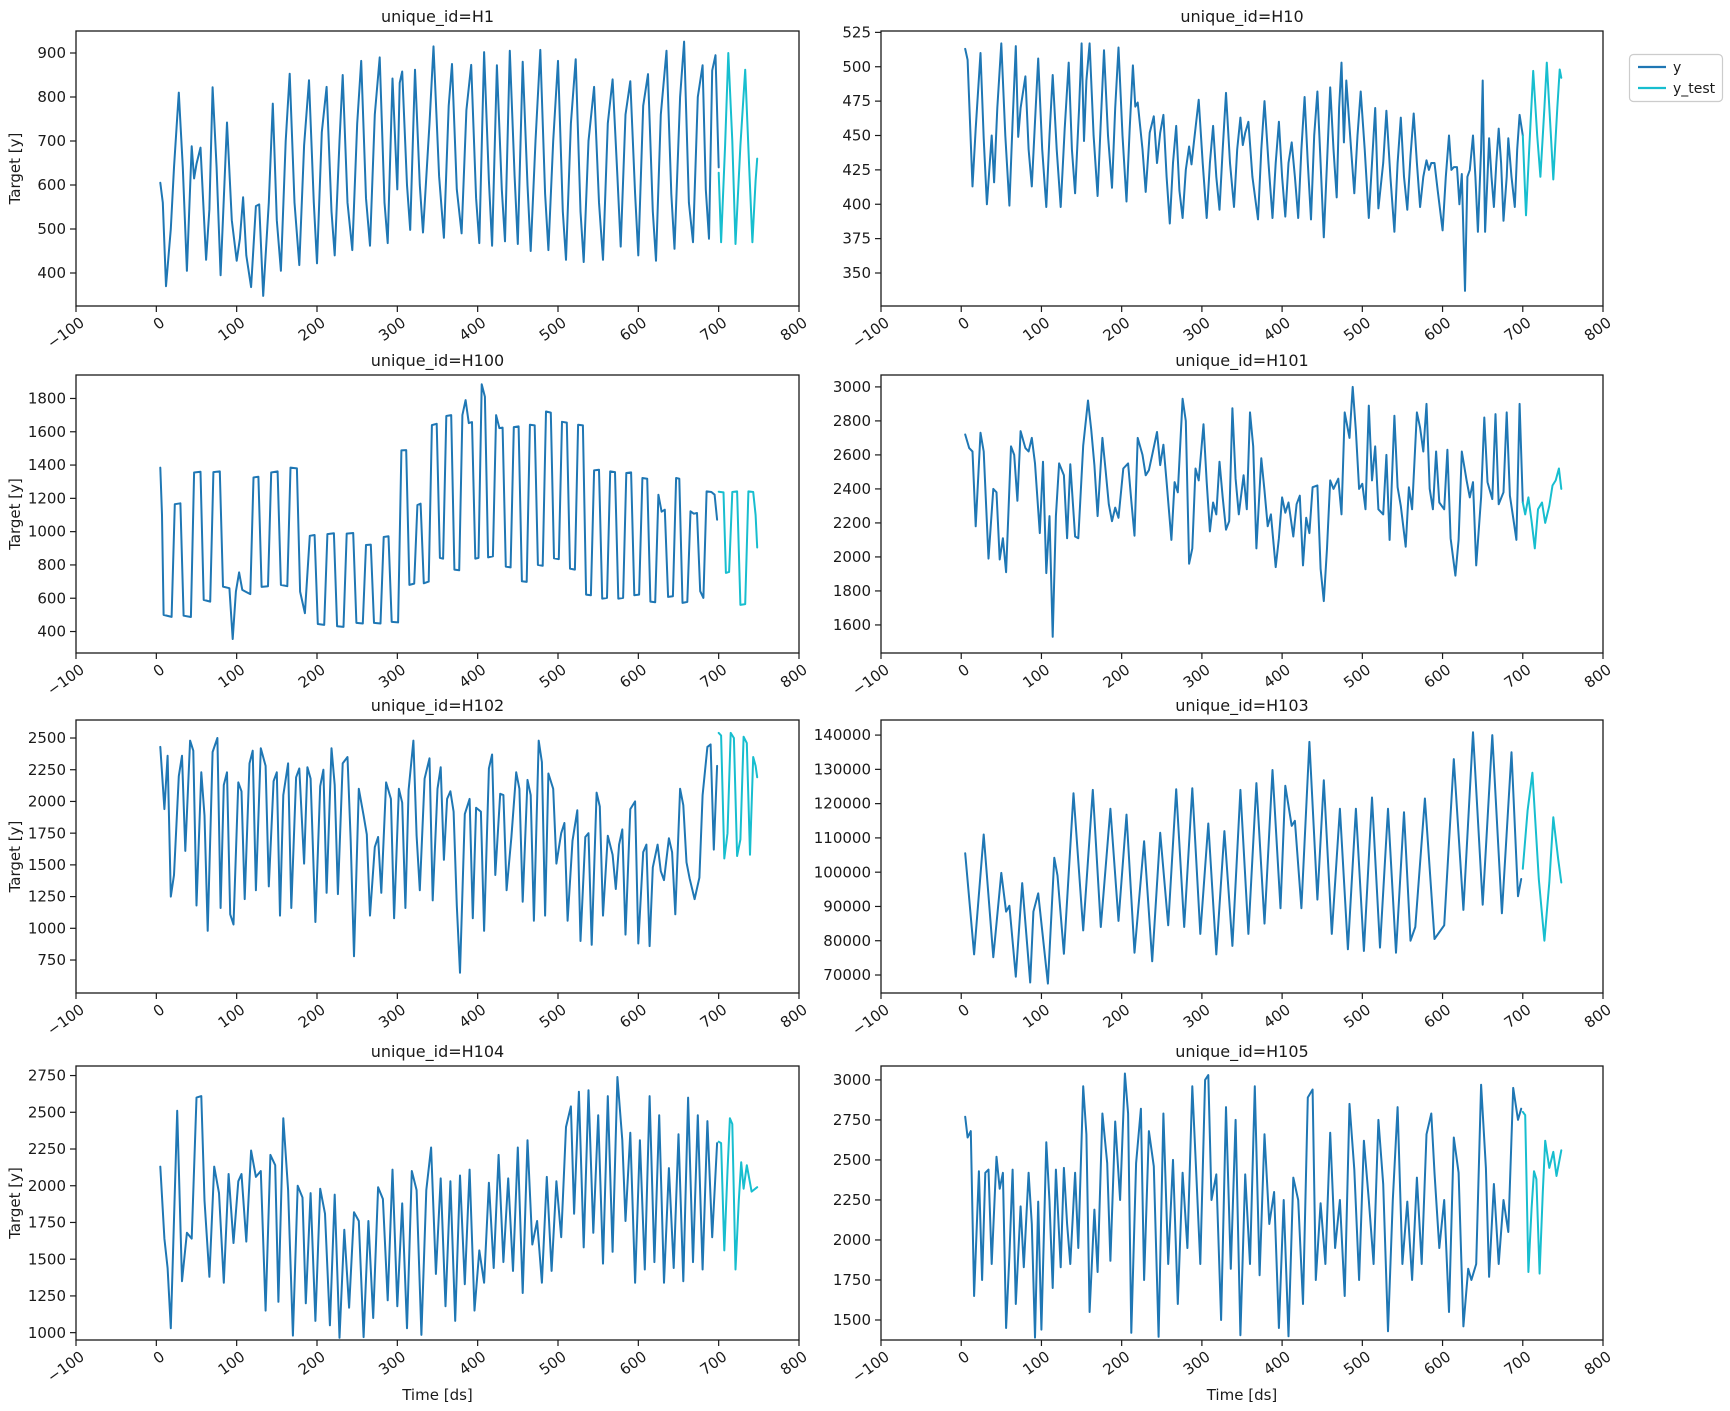 This screenshot has height=1411, width=1730. Describe the element at coordinates (47, 1223) in the screenshot. I see `y-tick-label: 1750` at that location.